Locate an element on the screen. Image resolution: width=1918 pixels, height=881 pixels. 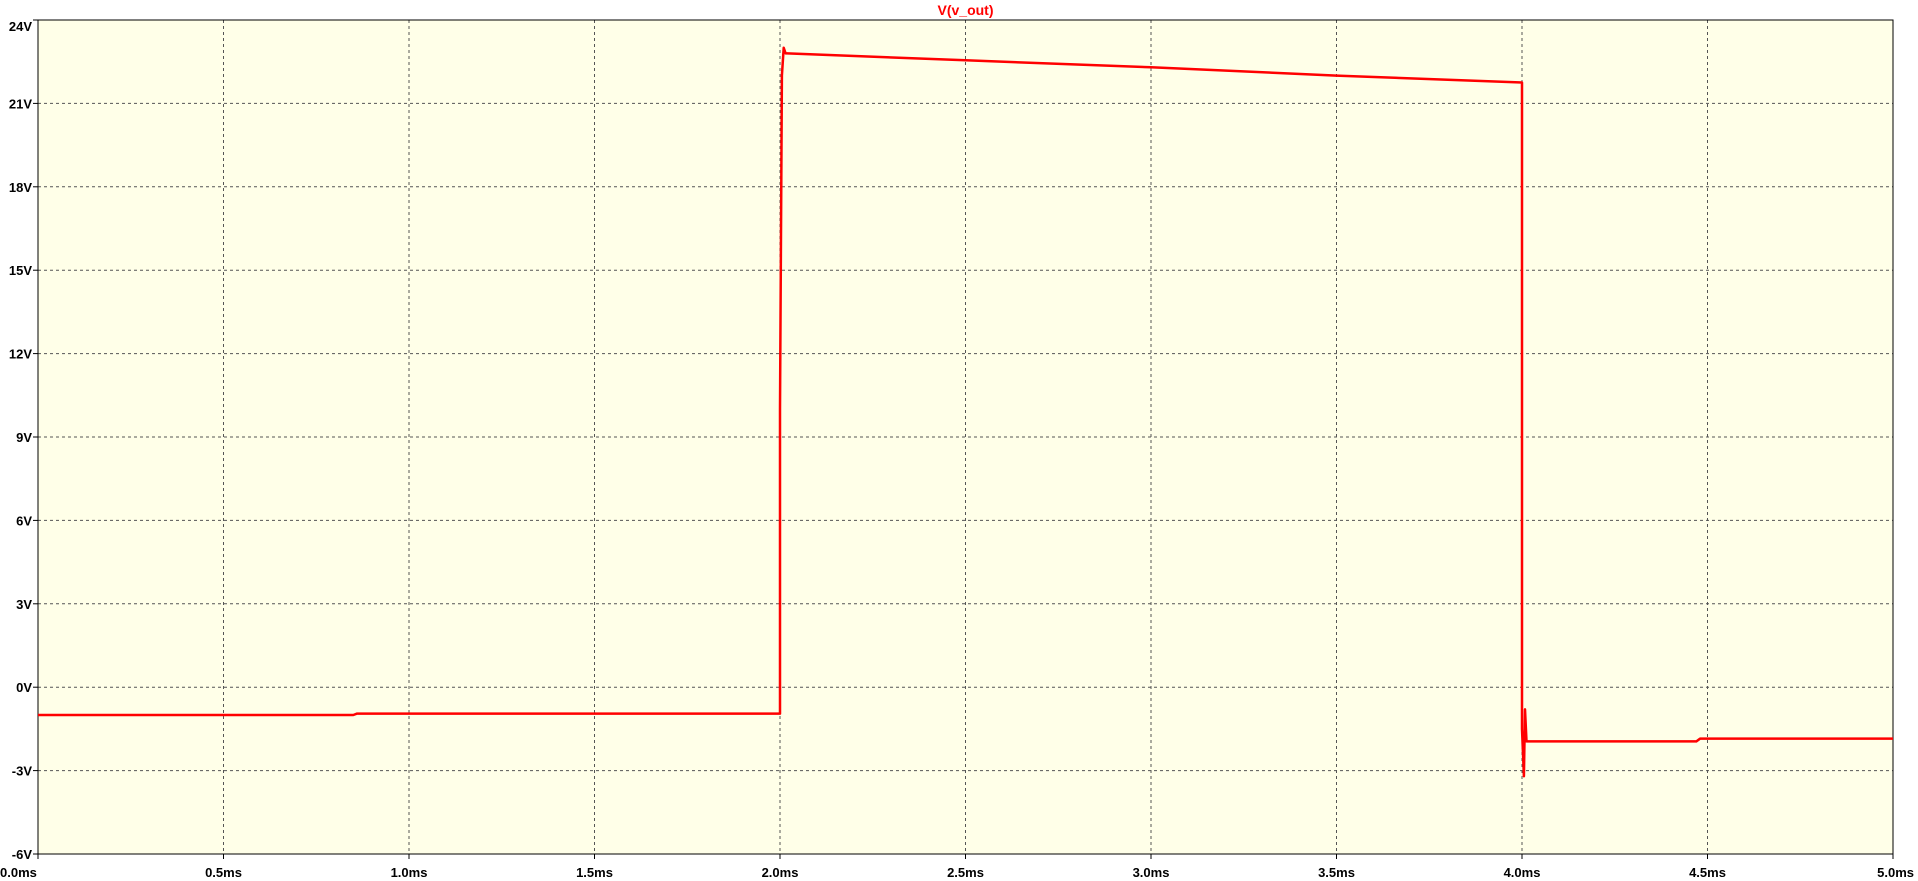
y-tick-label: 3V is located at coordinates (24, 604).